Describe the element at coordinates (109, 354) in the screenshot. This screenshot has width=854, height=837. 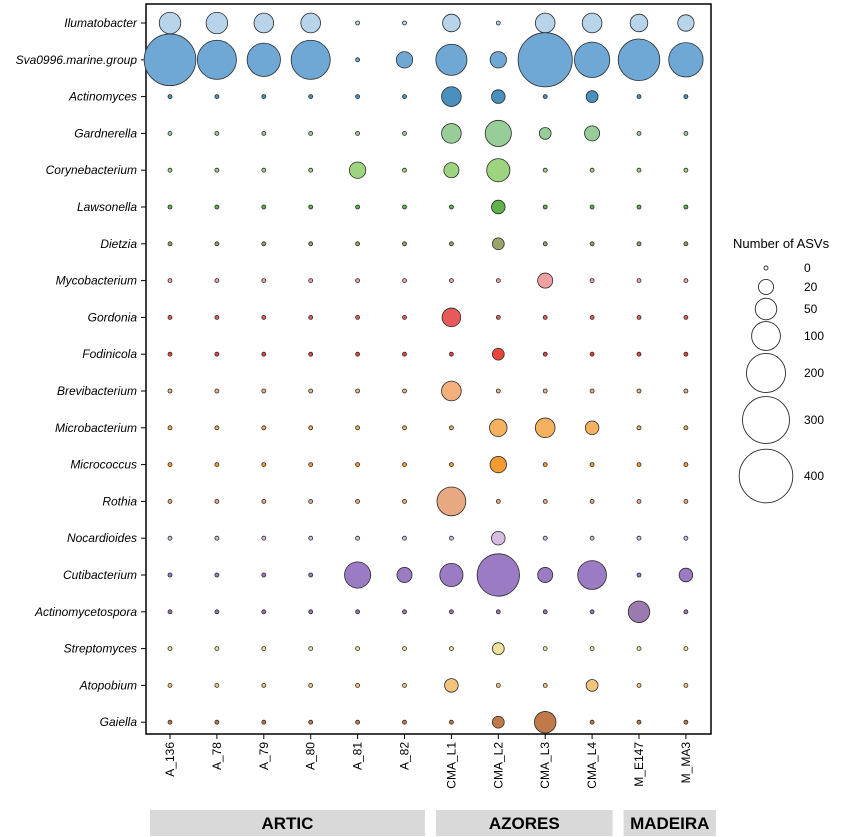
I see `y-tick-label: Fodinicola` at that location.